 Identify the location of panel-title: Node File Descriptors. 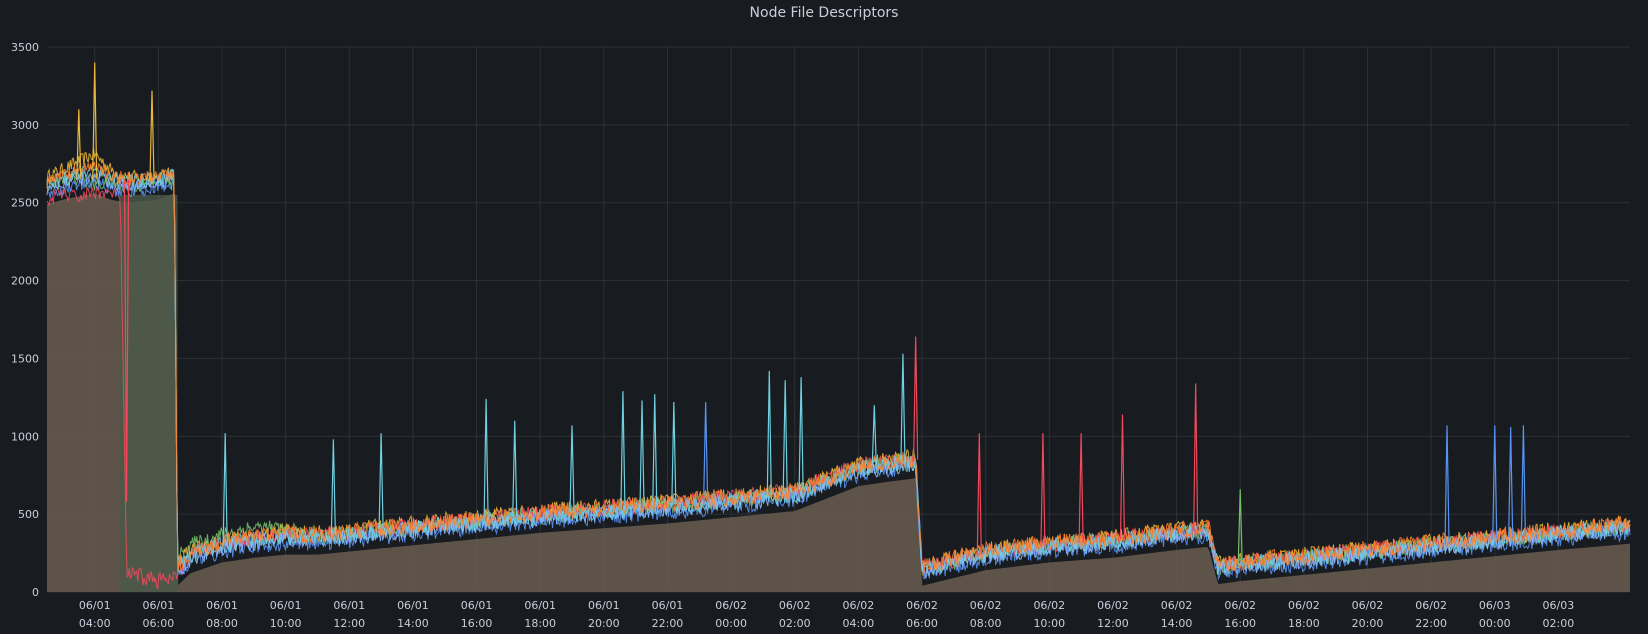
(824, 13).